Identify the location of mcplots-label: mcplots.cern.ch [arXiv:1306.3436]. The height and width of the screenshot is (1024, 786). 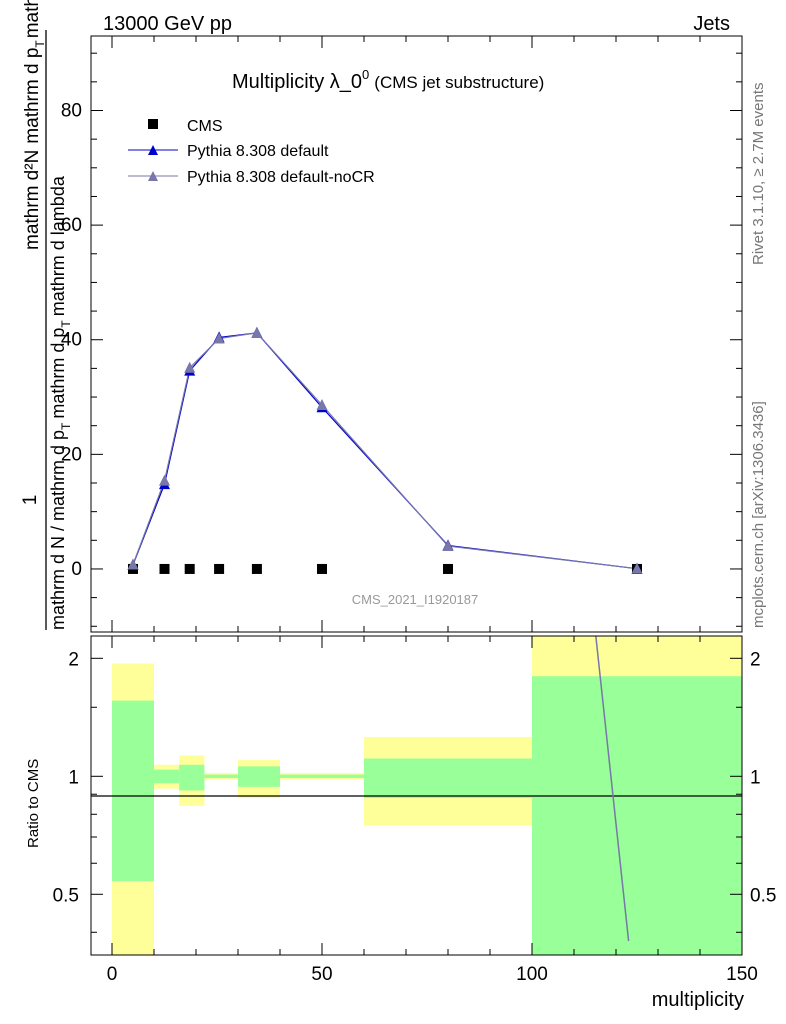
(758, 514).